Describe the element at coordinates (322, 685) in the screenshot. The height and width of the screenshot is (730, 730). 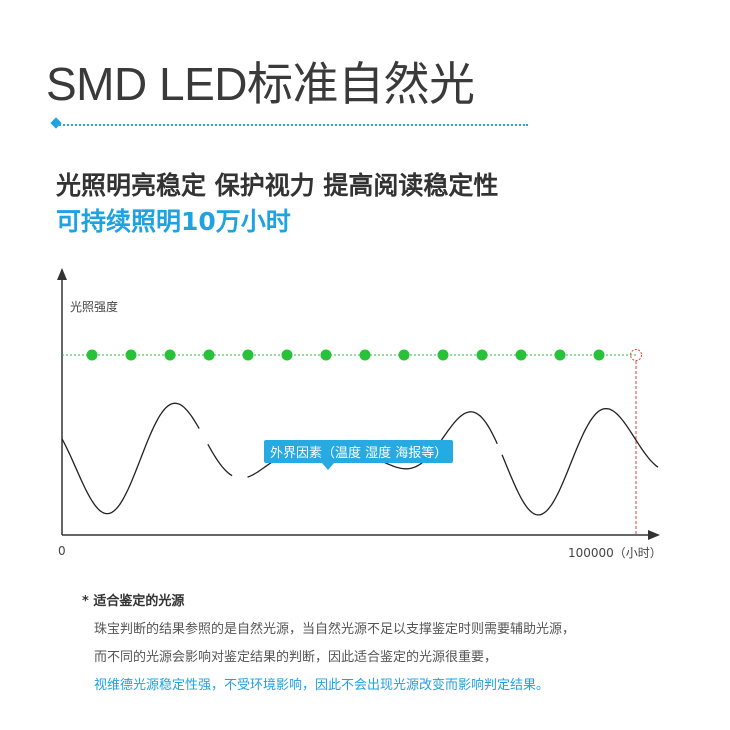
I see `note-line-3: 视维德光源稳定性强，不受环境影响，因此不会出现光源改变而影响判定结果。` at that location.